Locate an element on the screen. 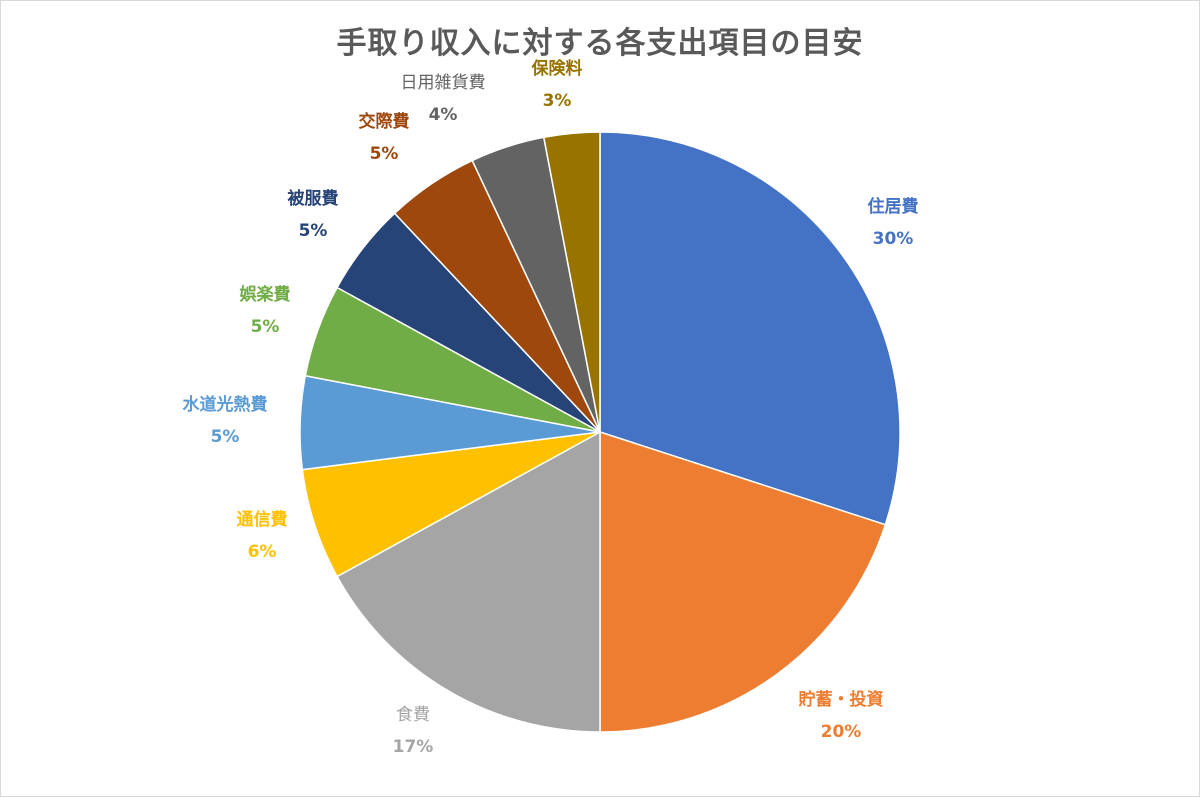 The width and height of the screenshot is (1200, 797). slice-label-pct-2: 20% is located at coordinates (841, 732).